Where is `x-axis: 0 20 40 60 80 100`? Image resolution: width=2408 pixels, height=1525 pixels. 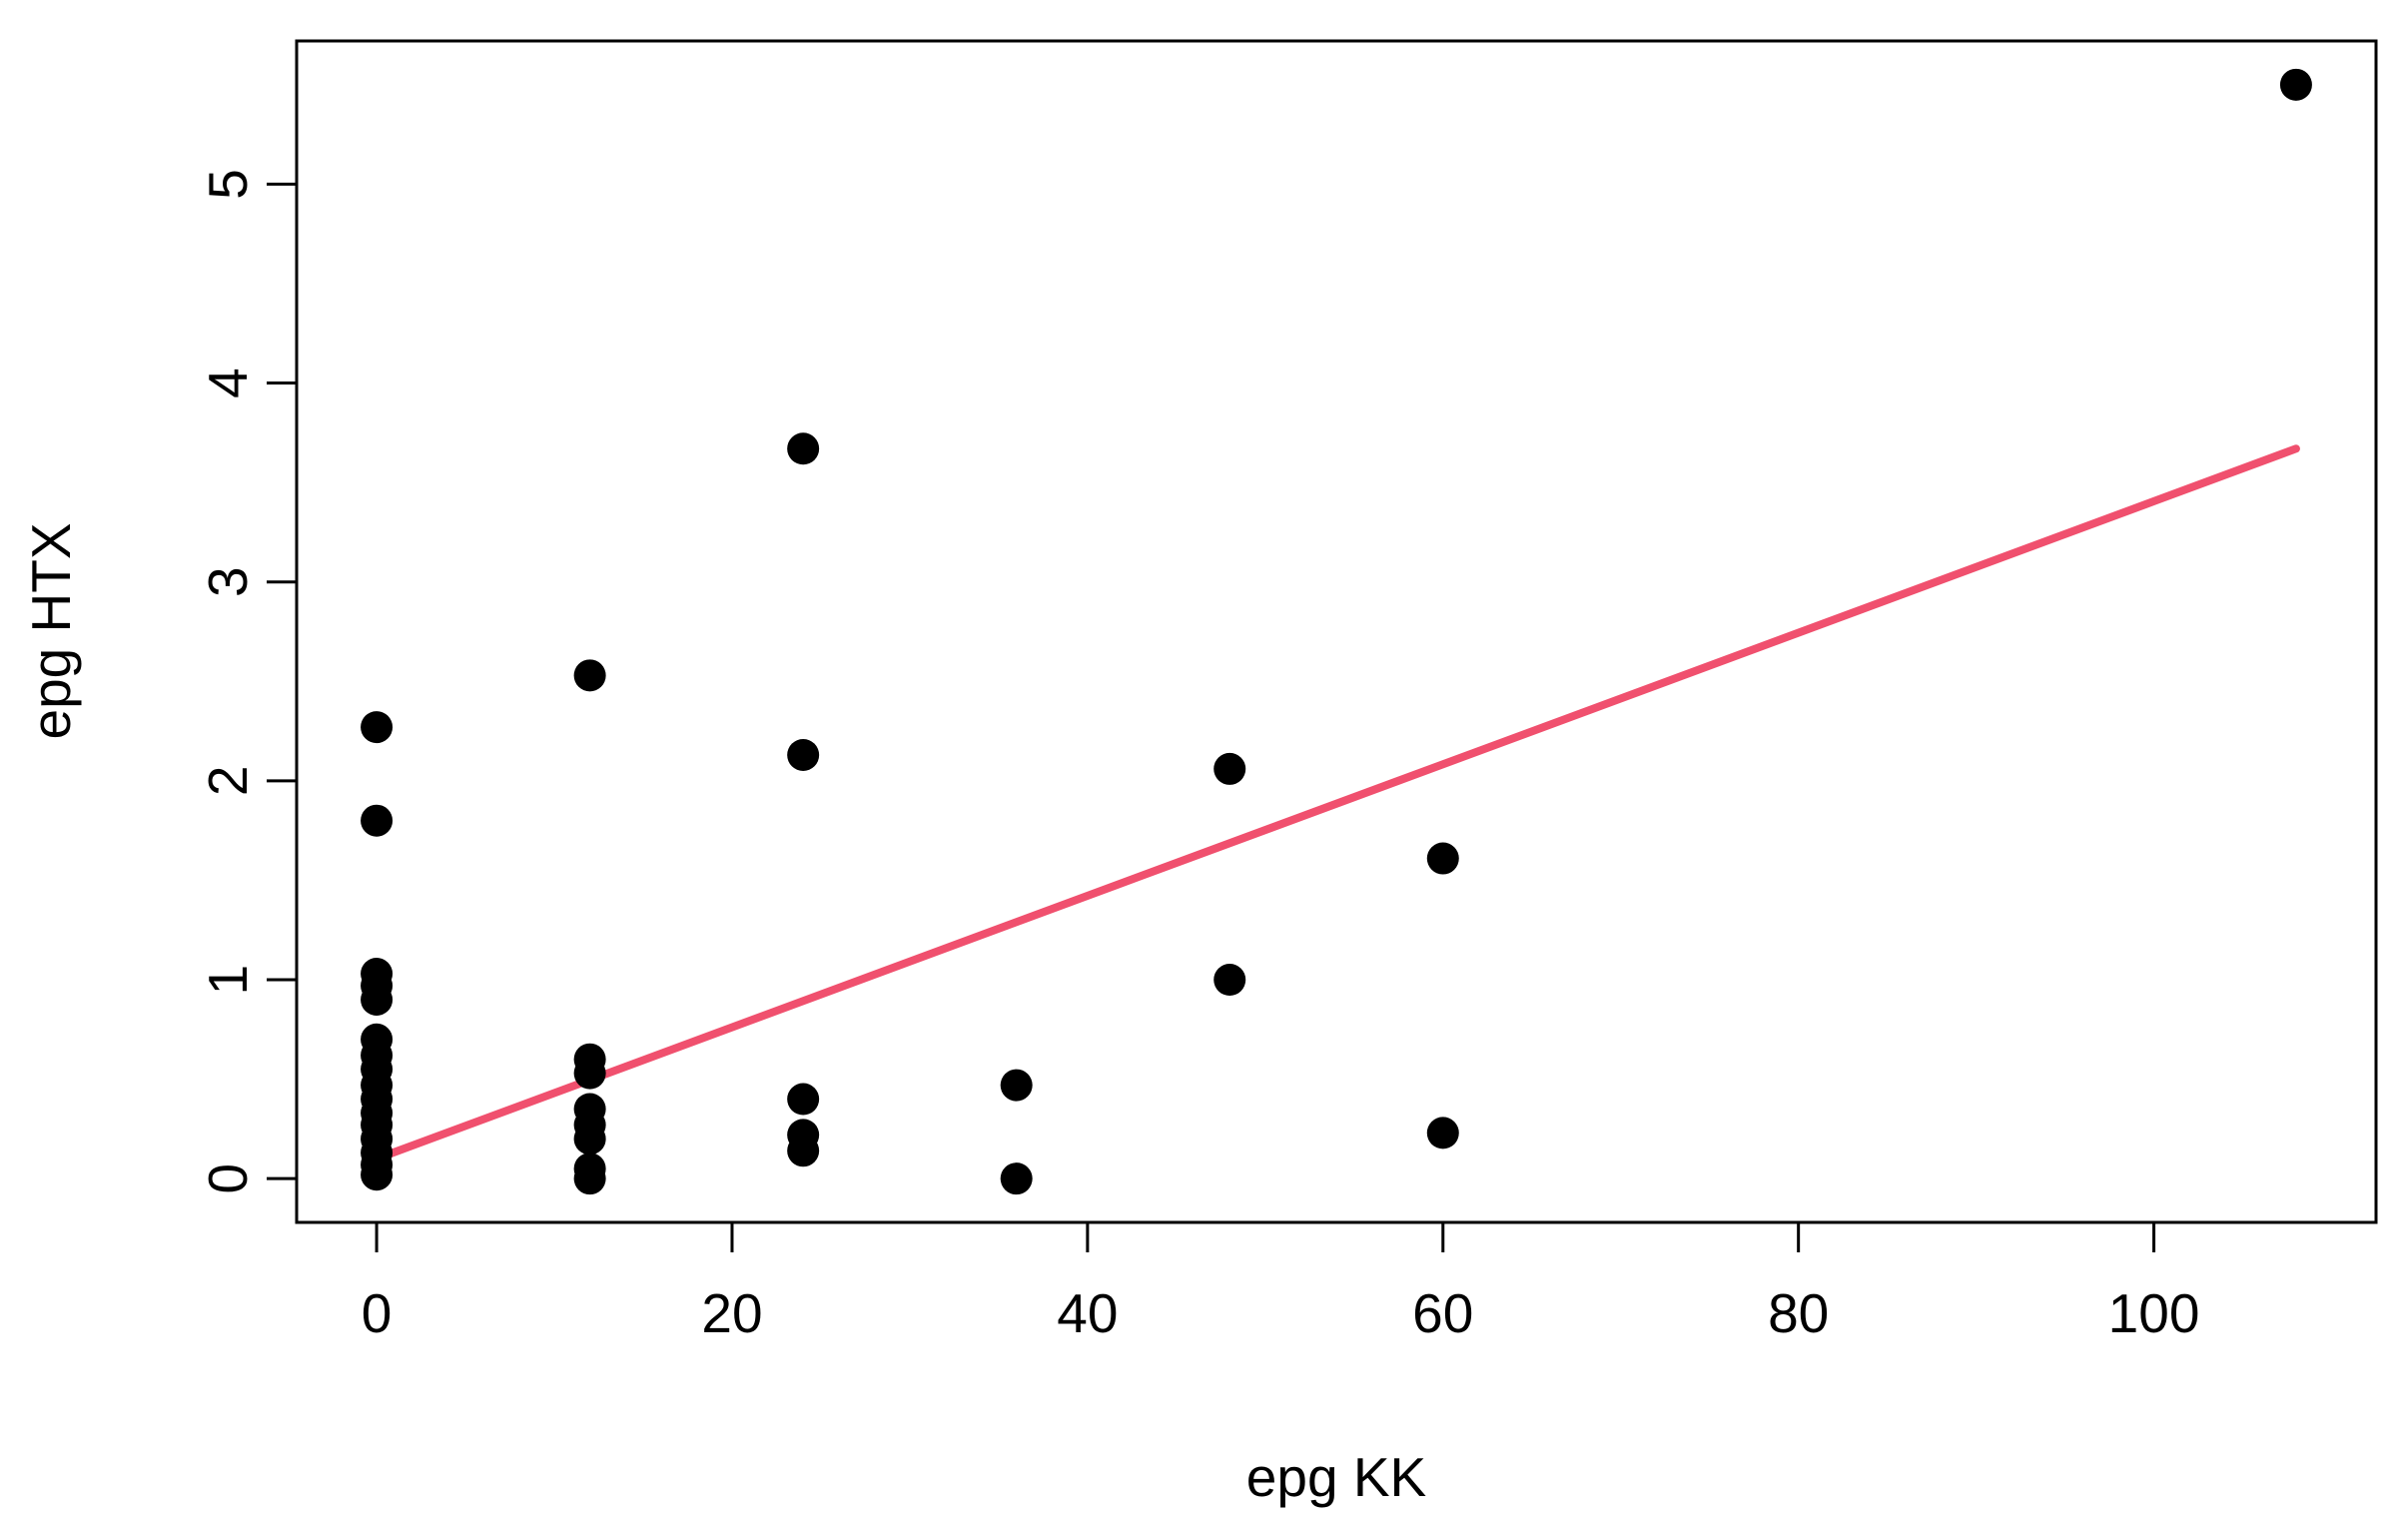
x-axis: 0 20 40 60 80 100 is located at coordinates (1281, 1282).